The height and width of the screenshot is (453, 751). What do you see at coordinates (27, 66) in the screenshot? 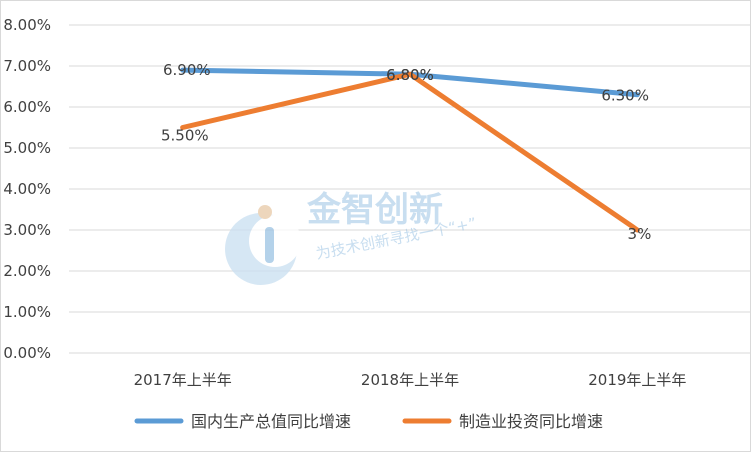
I see `y-tick-label: 7.00%` at bounding box center [27, 66].